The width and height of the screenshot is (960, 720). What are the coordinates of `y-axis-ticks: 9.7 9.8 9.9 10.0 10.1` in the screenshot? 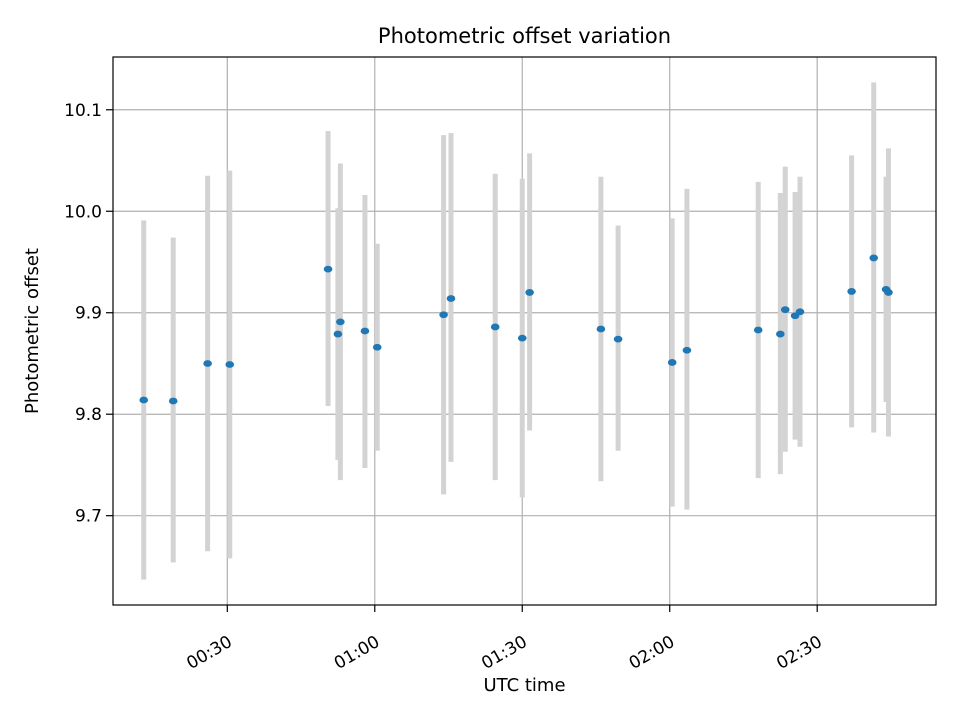 It's located at (88, 314).